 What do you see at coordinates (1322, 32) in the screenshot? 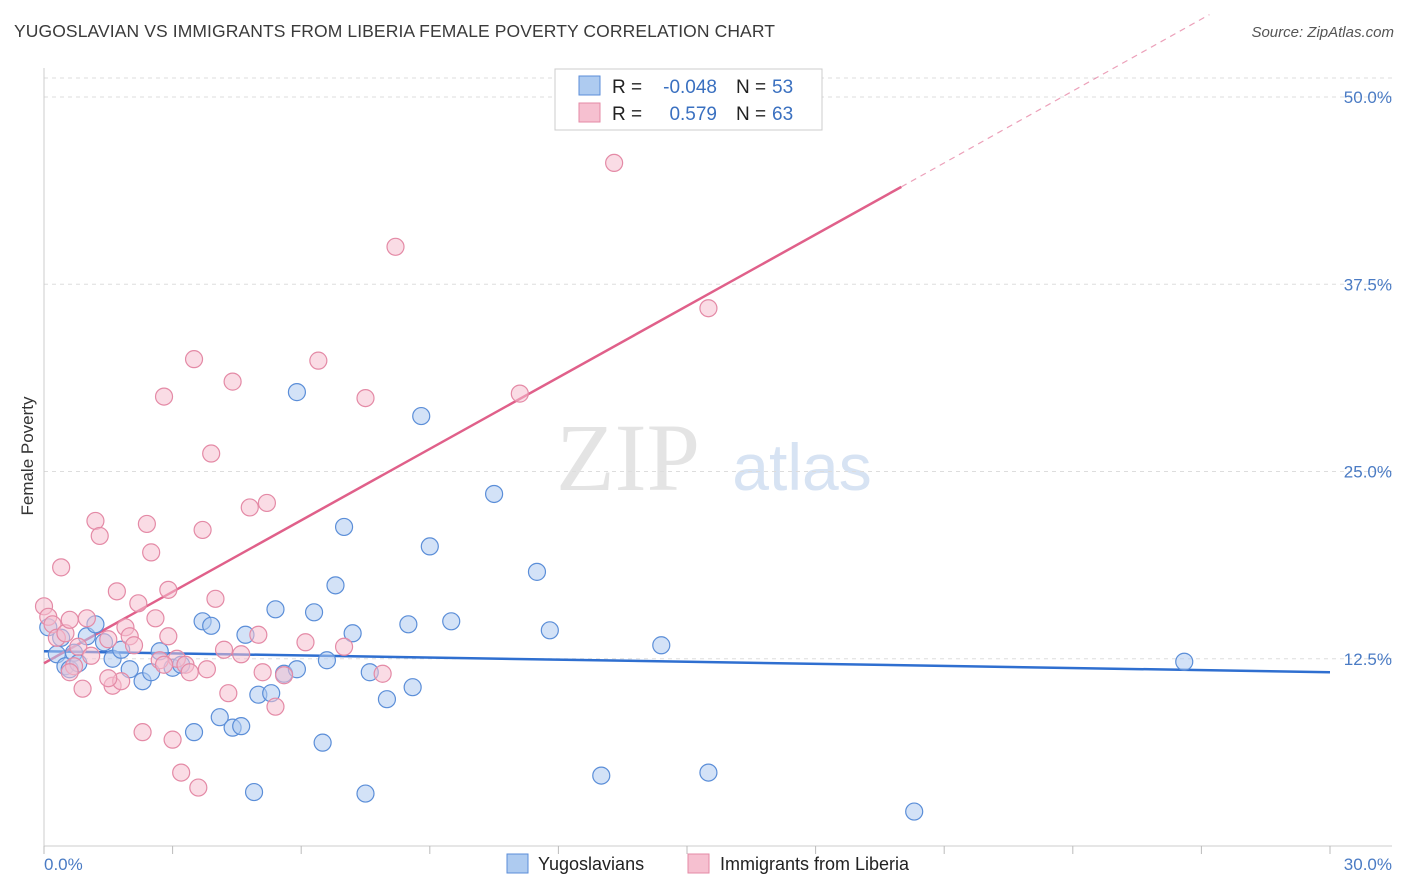
I see `source-credit: Source: ZipAtlas.com` at bounding box center [1322, 32].